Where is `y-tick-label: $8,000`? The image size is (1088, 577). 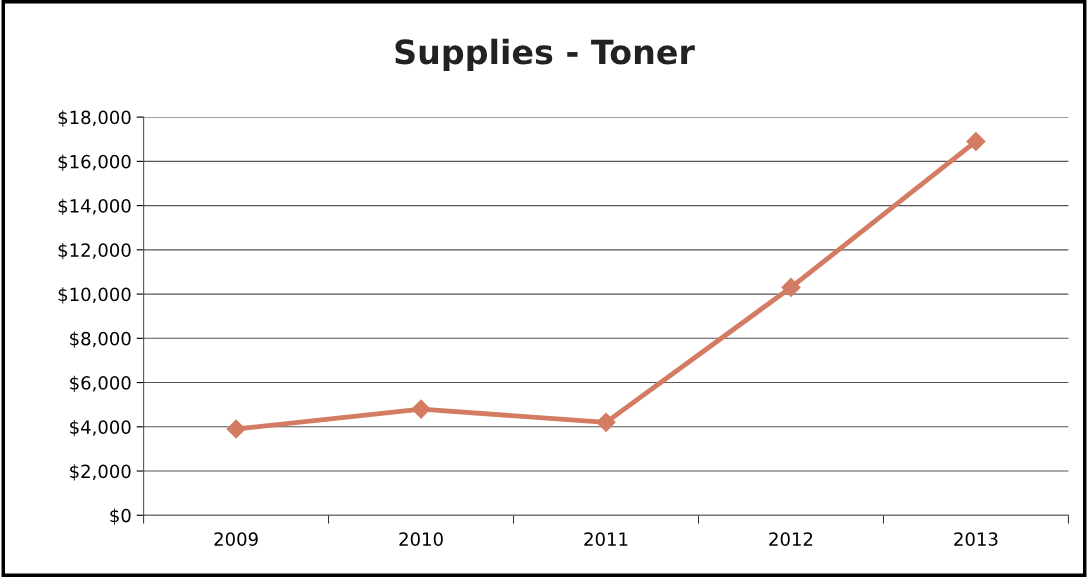 y-tick-label: $8,000 is located at coordinates (100, 339).